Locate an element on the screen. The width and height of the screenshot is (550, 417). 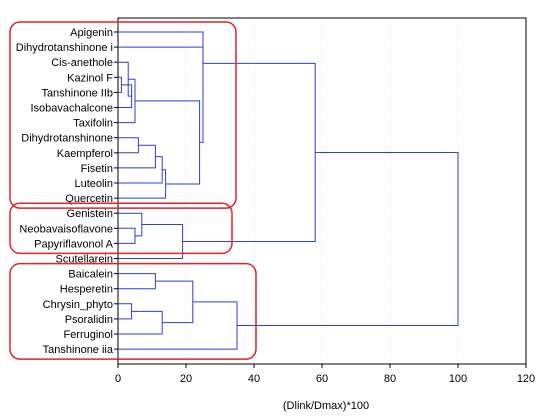
leaf-label: Fisetin is located at coordinates (97, 169).